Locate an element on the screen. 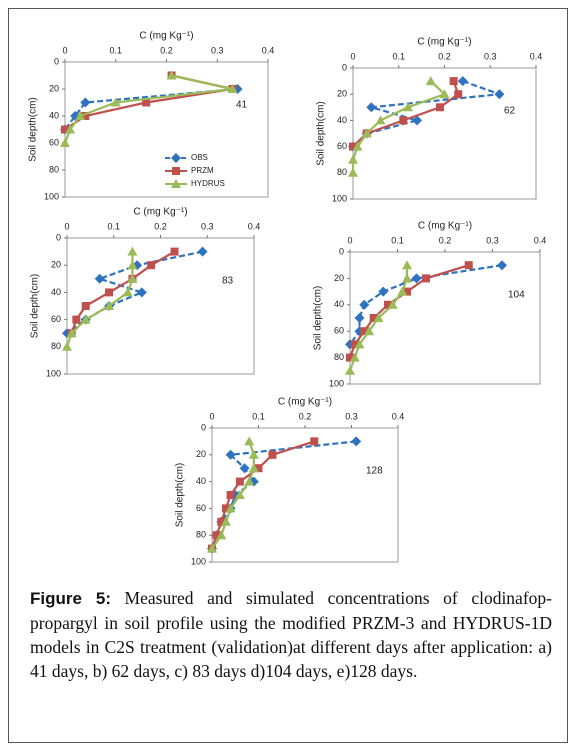  x-tick-label: 0.2 is located at coordinates (160, 226).